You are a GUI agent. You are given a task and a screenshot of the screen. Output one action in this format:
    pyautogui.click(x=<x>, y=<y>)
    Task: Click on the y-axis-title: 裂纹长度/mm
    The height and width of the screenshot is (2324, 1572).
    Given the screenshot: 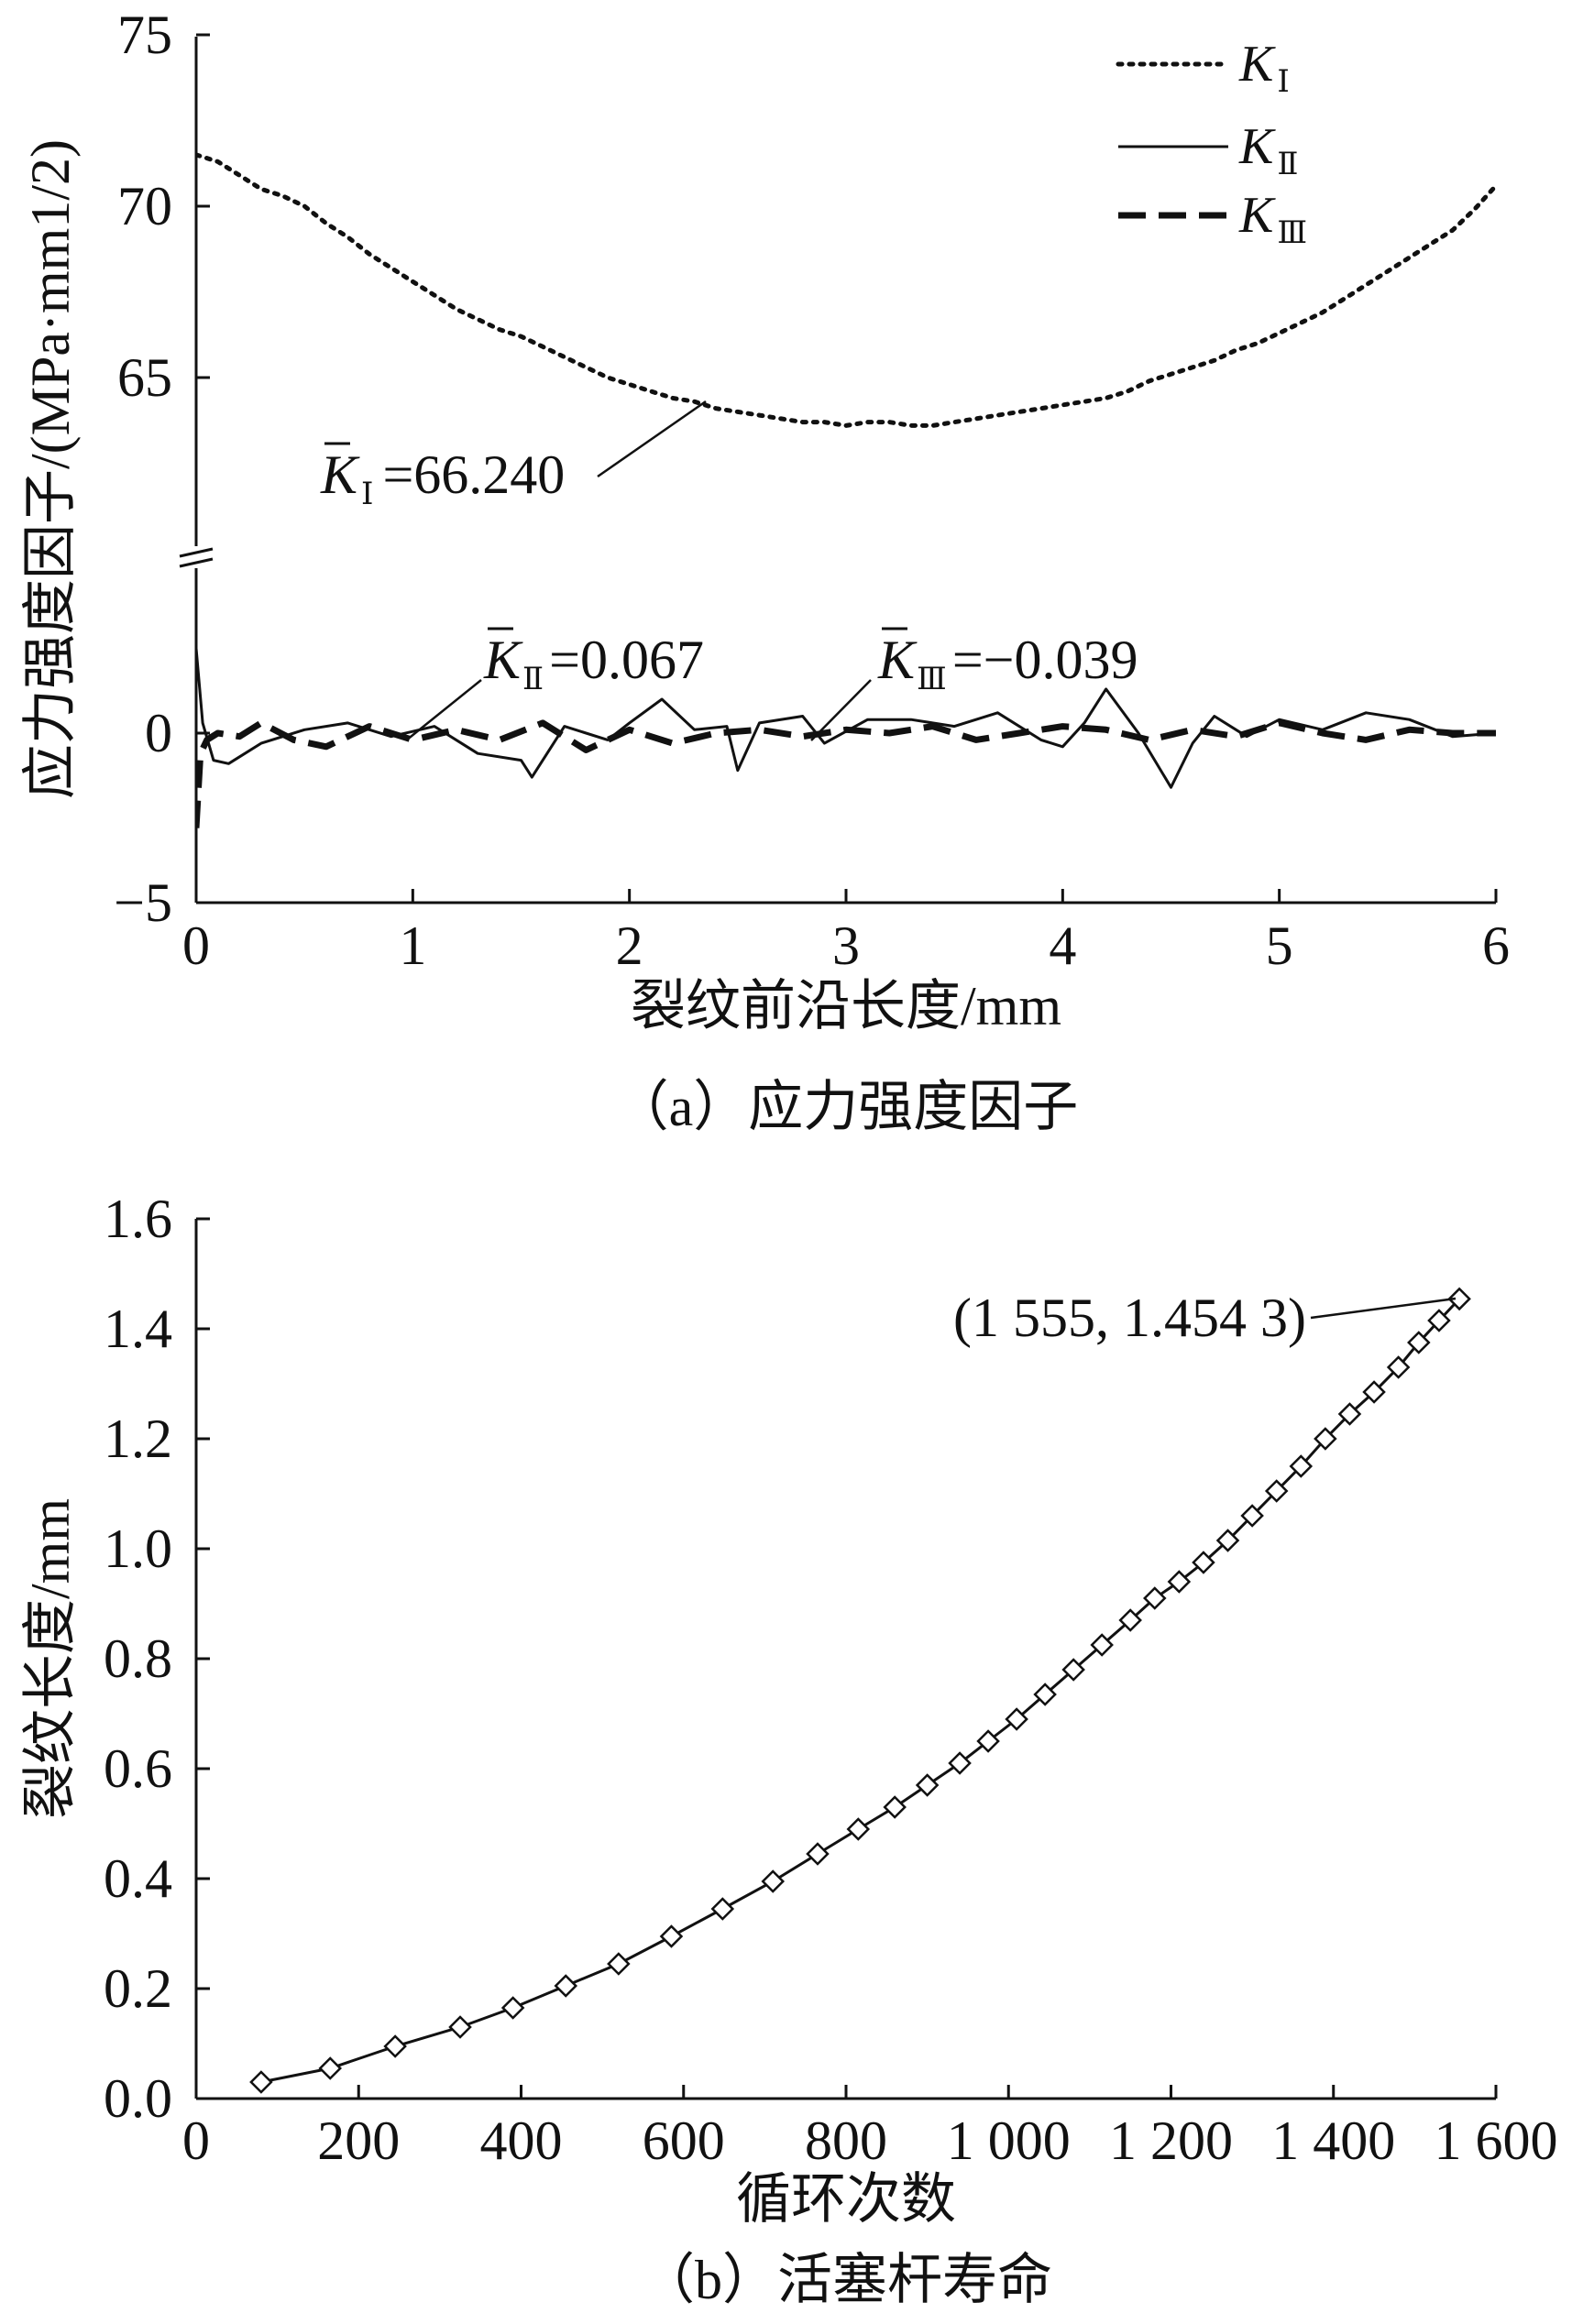 What is the action you would take?
    pyautogui.click(x=50, y=1658)
    